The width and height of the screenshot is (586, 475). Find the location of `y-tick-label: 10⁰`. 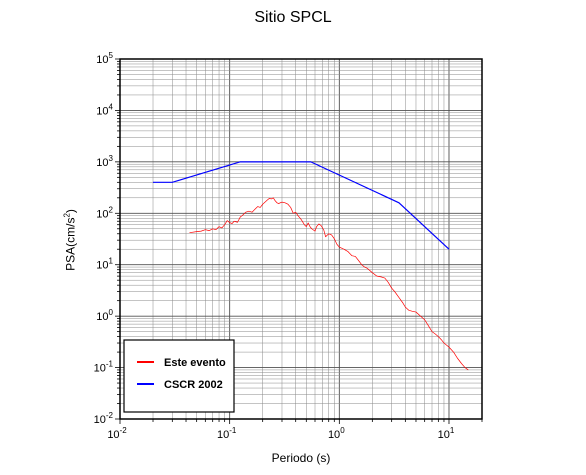

y-tick-label: 10⁰ is located at coordinates (104, 315).